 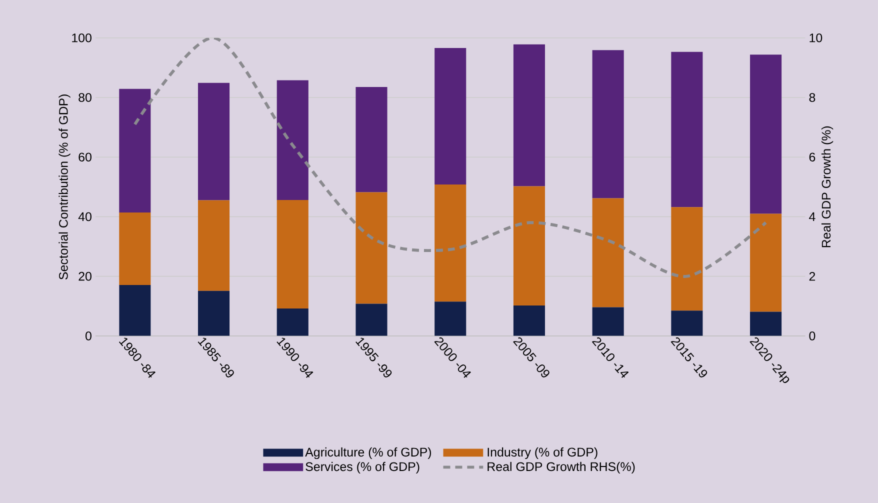 I want to click on y2-axis-title: Real GDP Growth (%), so click(x=827, y=186).